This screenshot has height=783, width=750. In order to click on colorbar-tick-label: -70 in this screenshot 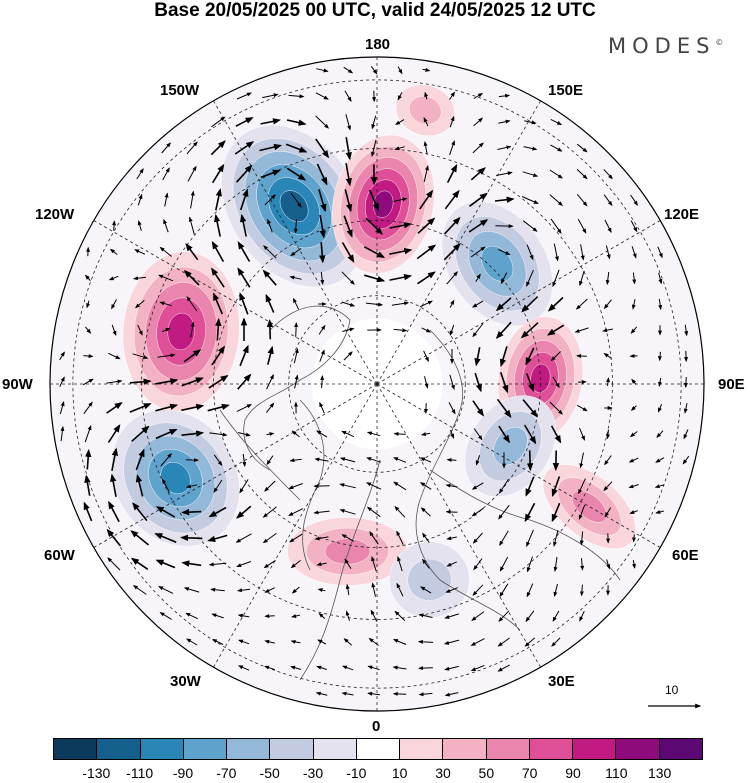, I will do `click(226, 773)`.